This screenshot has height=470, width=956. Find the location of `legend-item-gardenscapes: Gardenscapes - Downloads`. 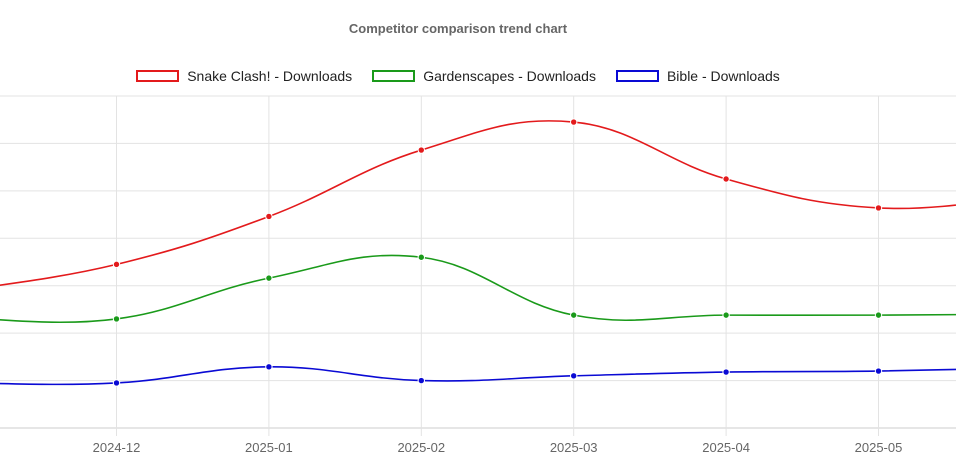

legend-item-gardenscapes: Gardenscapes - Downloads is located at coordinates (484, 76).